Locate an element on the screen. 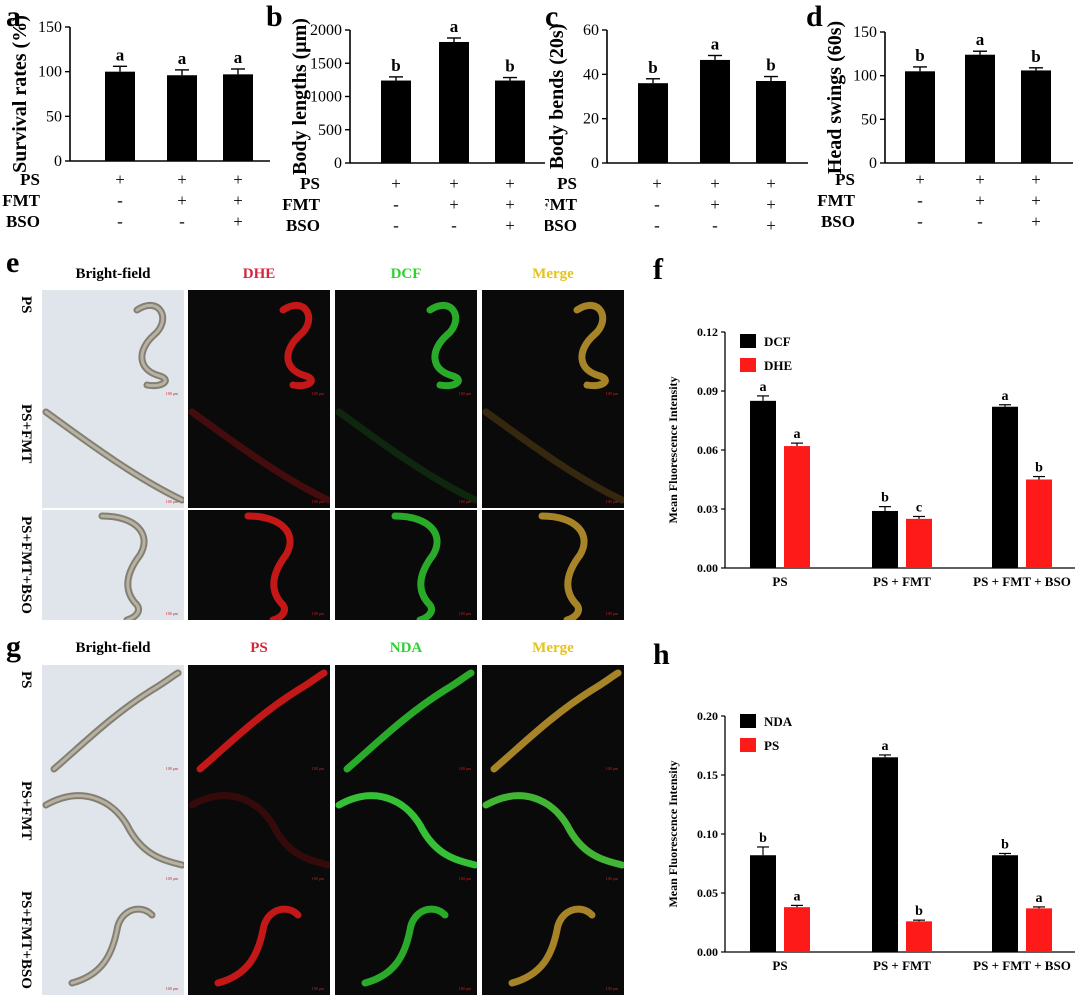 Image resolution: width=1080 pixels, height=998 pixels. panel-label-c: c is located at coordinates (552, 16).